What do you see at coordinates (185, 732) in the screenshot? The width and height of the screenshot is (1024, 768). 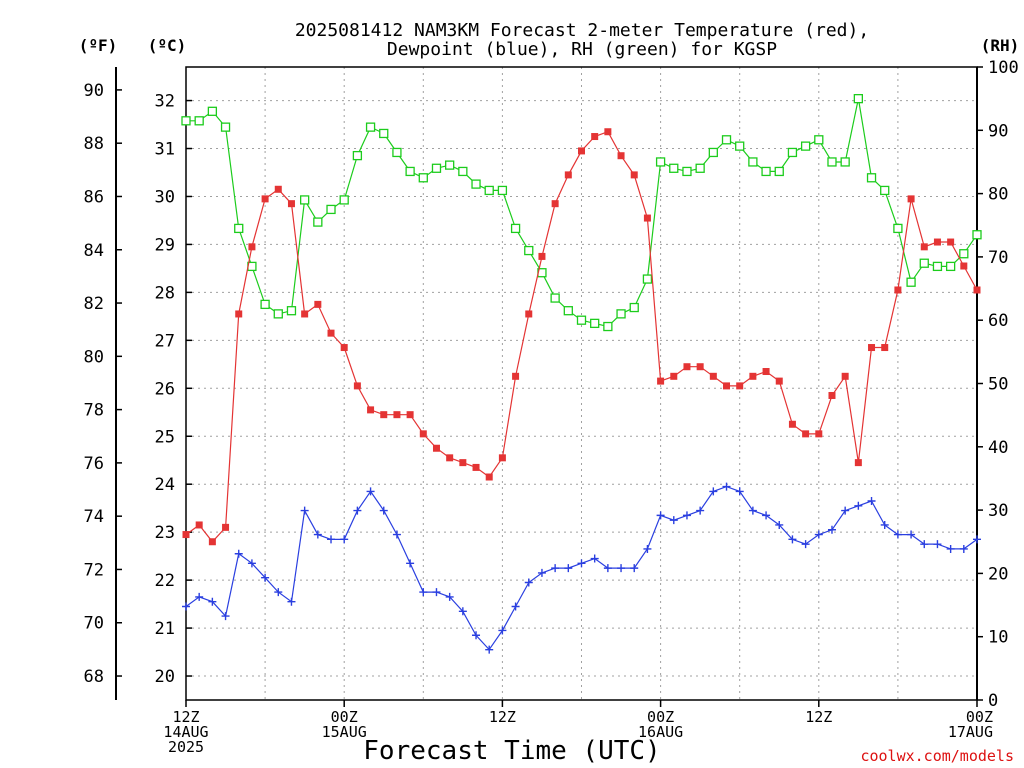 I see `time-tick-label: 14AUG` at bounding box center [185, 732].